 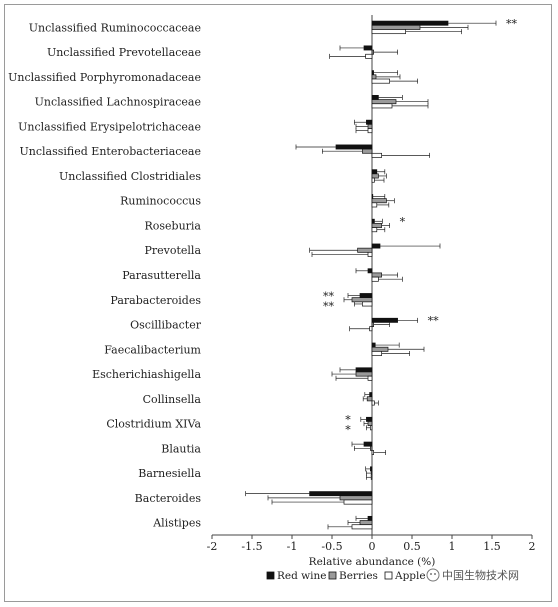 What do you see at coordinates (302, 576) in the screenshot?
I see `legend-label: Red wine` at bounding box center [302, 576].